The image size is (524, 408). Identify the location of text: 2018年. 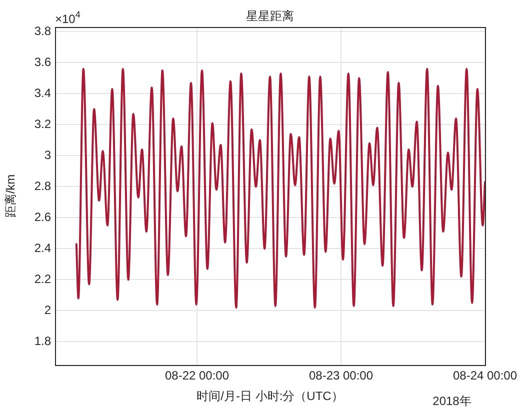
(452, 401).